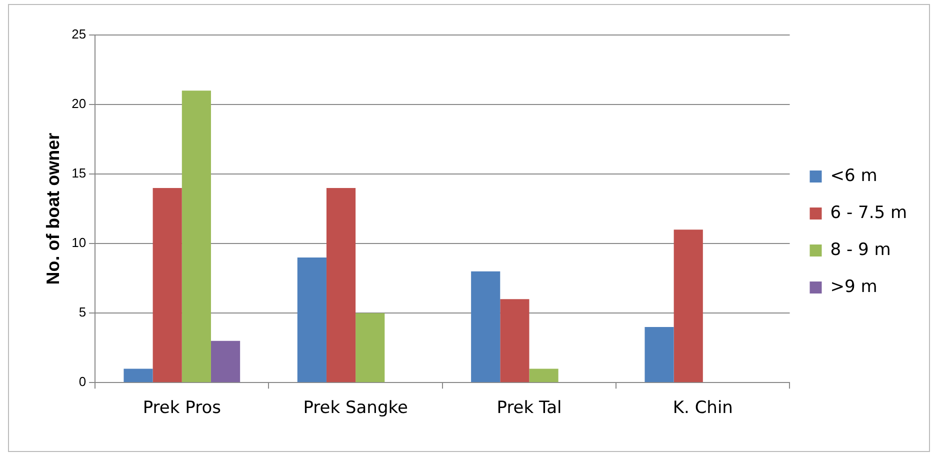  I want to click on x-tick-label: Prek Pros, so click(182, 408).